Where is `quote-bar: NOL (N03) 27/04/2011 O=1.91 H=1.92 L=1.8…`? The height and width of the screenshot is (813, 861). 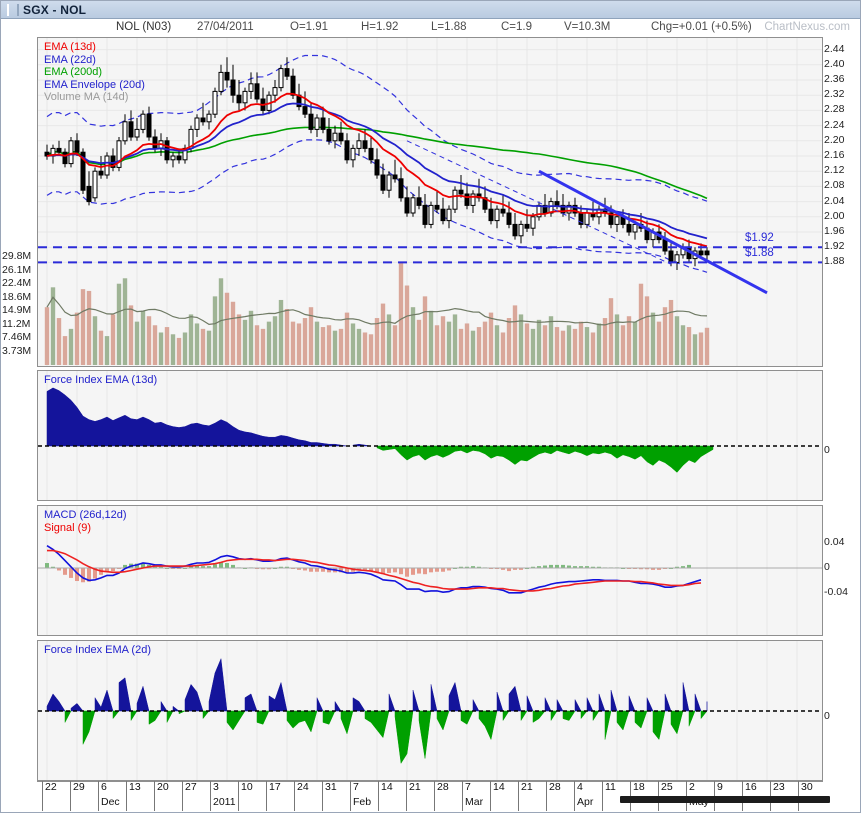
quote-bar: NOL (N03) 27/04/2011 O=1.91 H=1.92 L=1.8… is located at coordinates (430, 28).